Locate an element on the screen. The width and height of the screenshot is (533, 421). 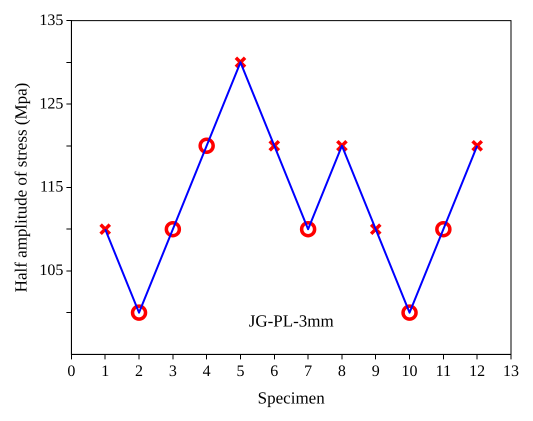
x-tick-label: 9 is located at coordinates (376, 371).